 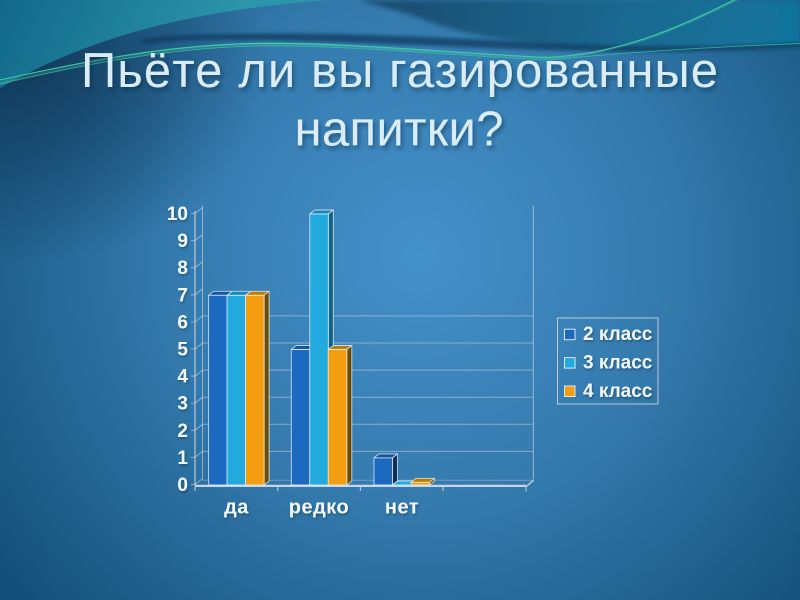 What do you see at coordinates (319, 508) in the screenshot?
I see `svg-text: редко` at bounding box center [319, 508].